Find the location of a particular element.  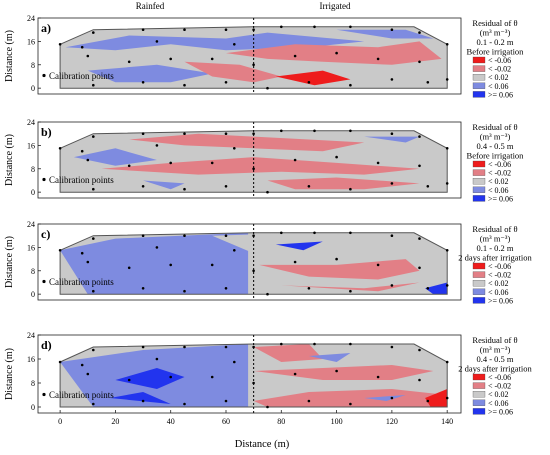

x-tick-label: 140 is located at coordinates (447, 421).